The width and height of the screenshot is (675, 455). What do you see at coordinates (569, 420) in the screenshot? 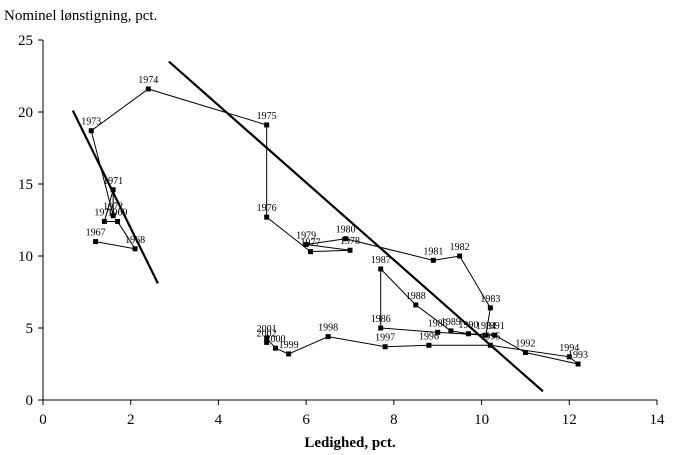
I see `x-tick-label: 12` at bounding box center [569, 420].